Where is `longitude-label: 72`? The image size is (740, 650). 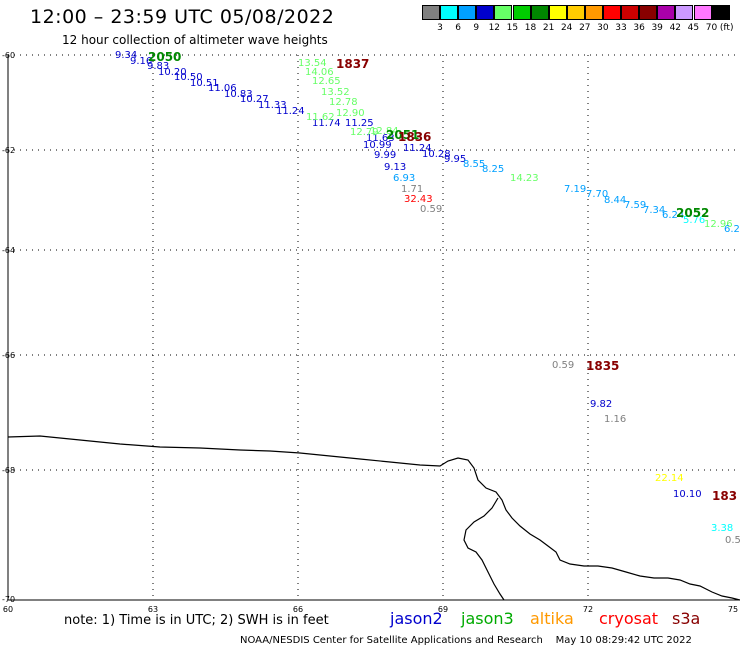 longitude-label: 72 is located at coordinates (588, 609).